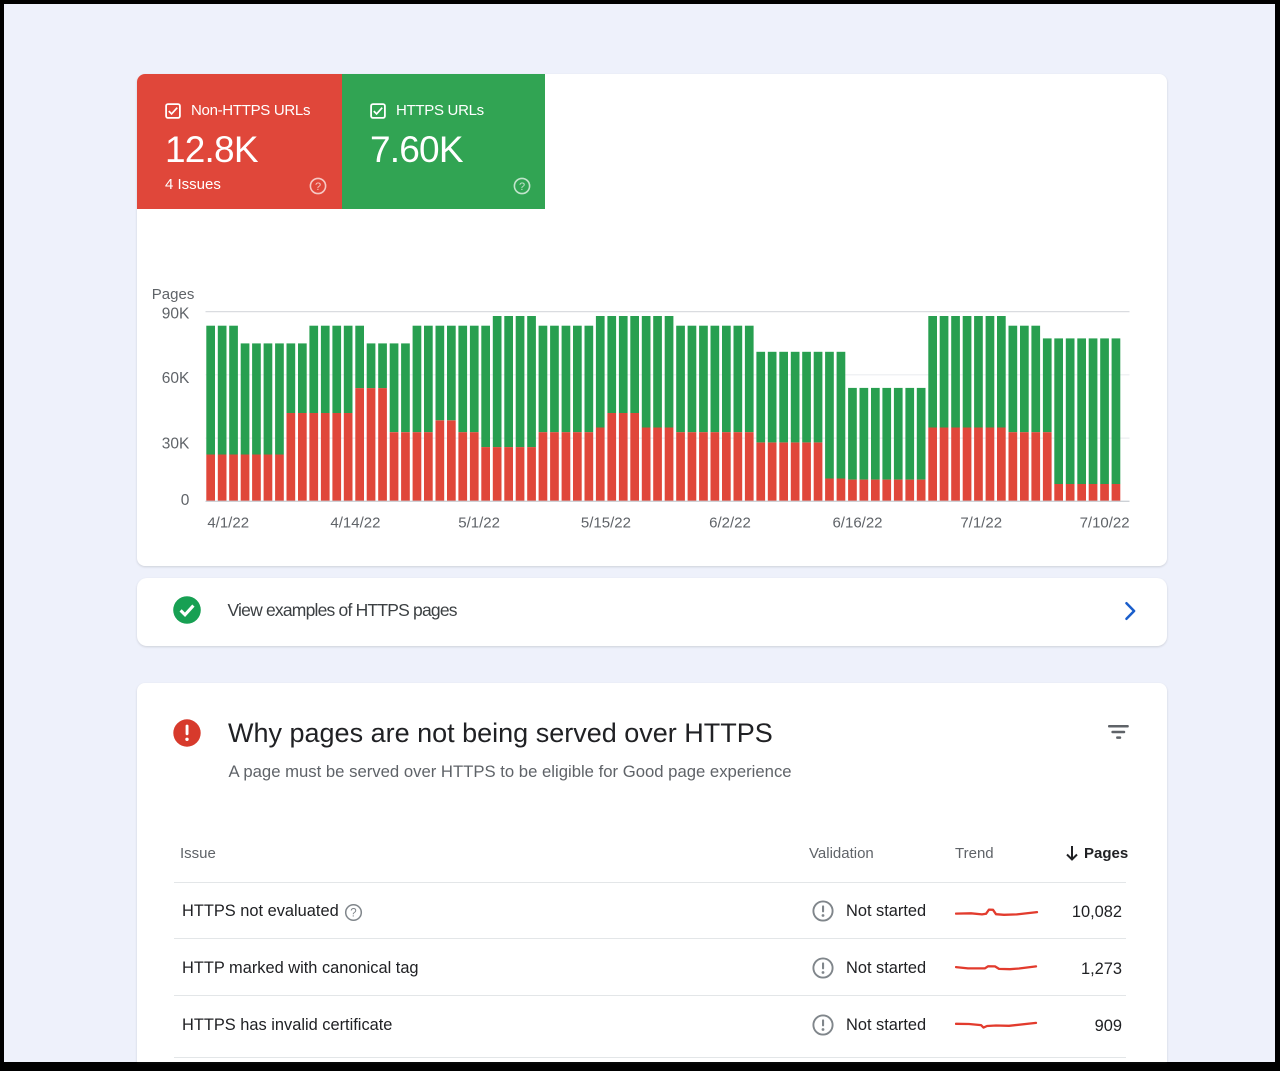 This screenshot has height=1071, width=1280. What do you see at coordinates (228, 523) in the screenshot?
I see `svg-text: 4/1/22` at bounding box center [228, 523].